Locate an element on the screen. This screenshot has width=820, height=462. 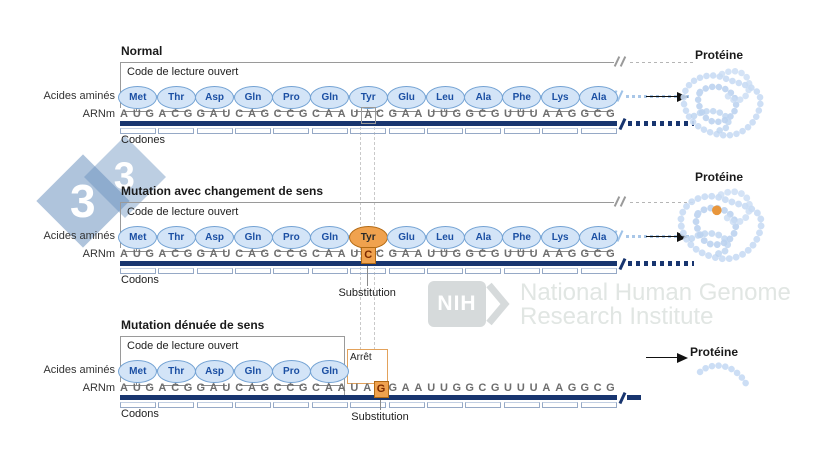
orf-left-edge is located at coordinates (120, 359).